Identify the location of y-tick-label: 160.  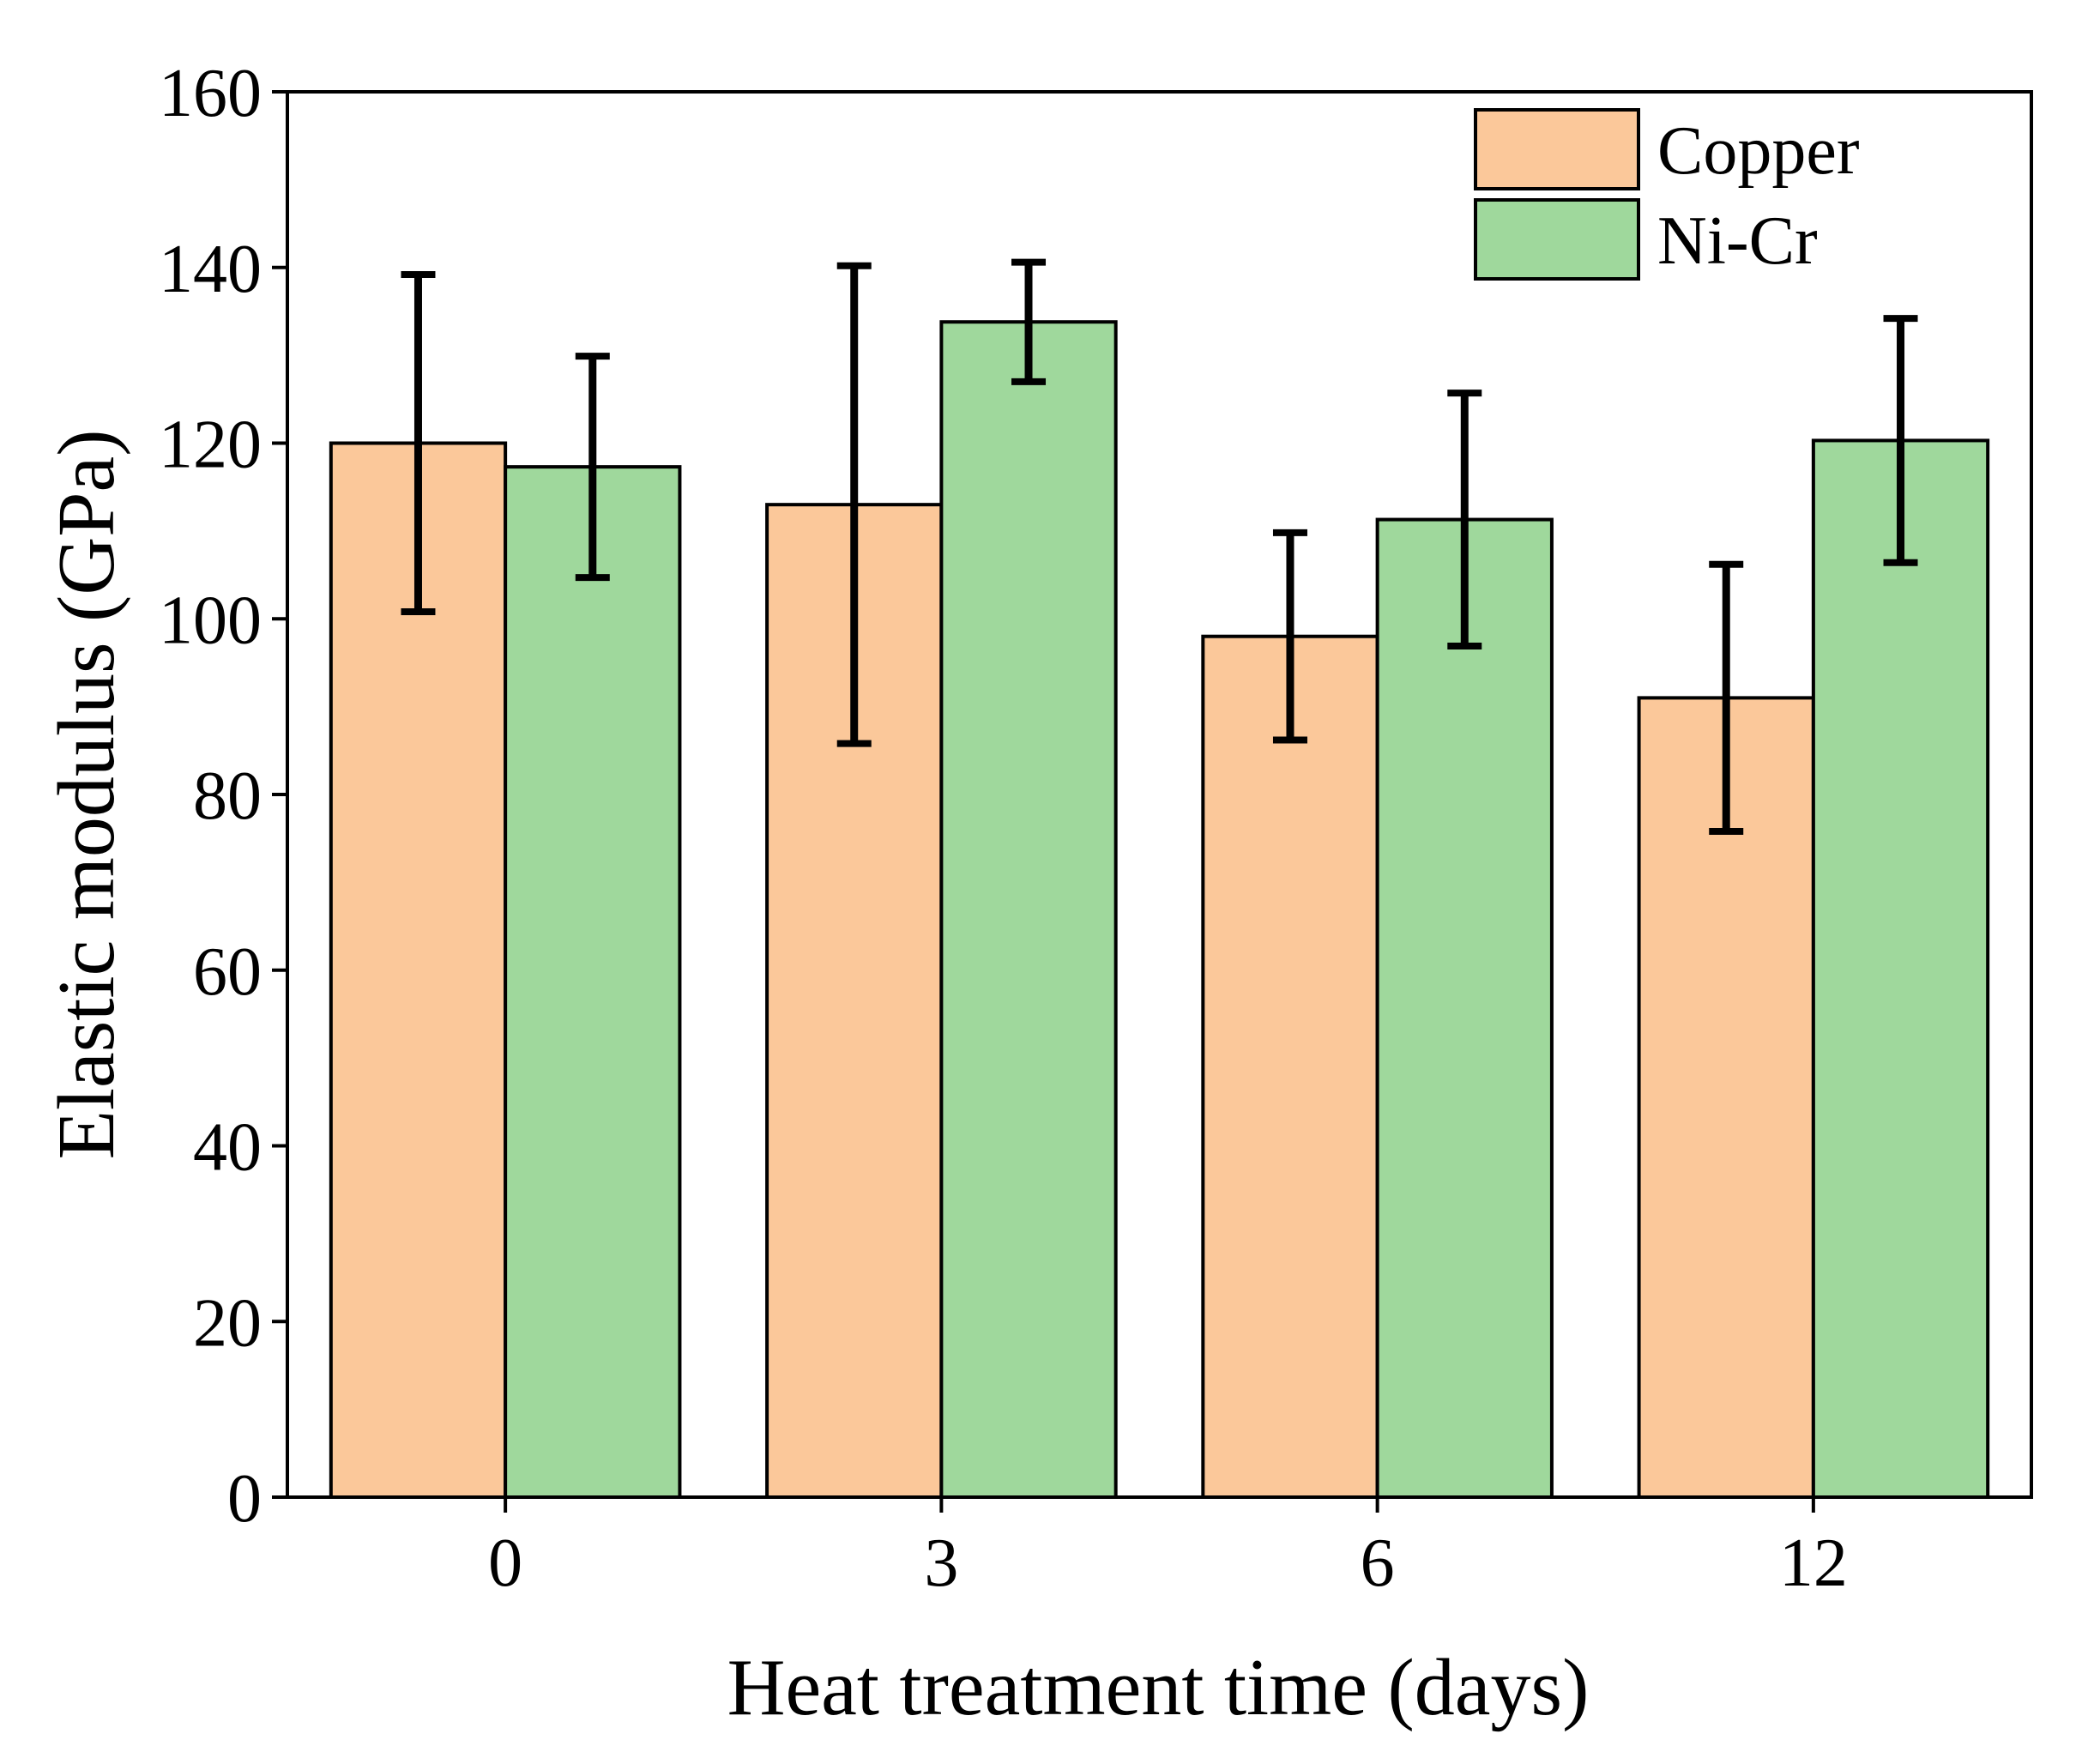
(210, 93).